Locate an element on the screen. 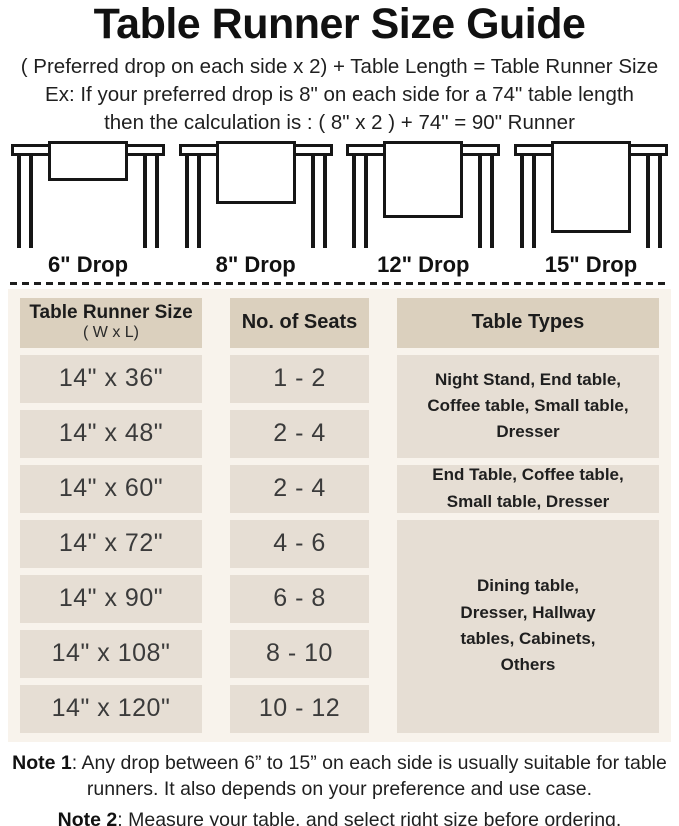 The height and width of the screenshot is (826, 679). illustration-8-drop: 8" Drop is located at coordinates (256, 208).